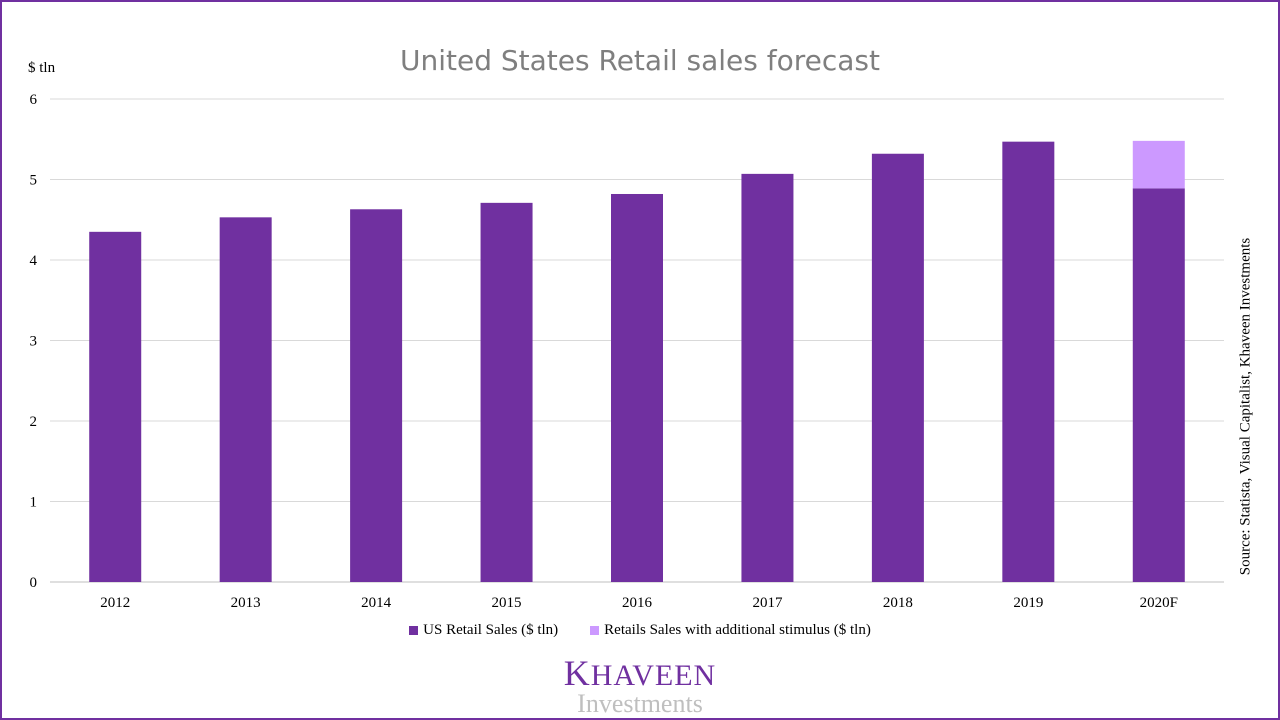  I want to click on y-tick-label-0: 0, so click(34, 583).